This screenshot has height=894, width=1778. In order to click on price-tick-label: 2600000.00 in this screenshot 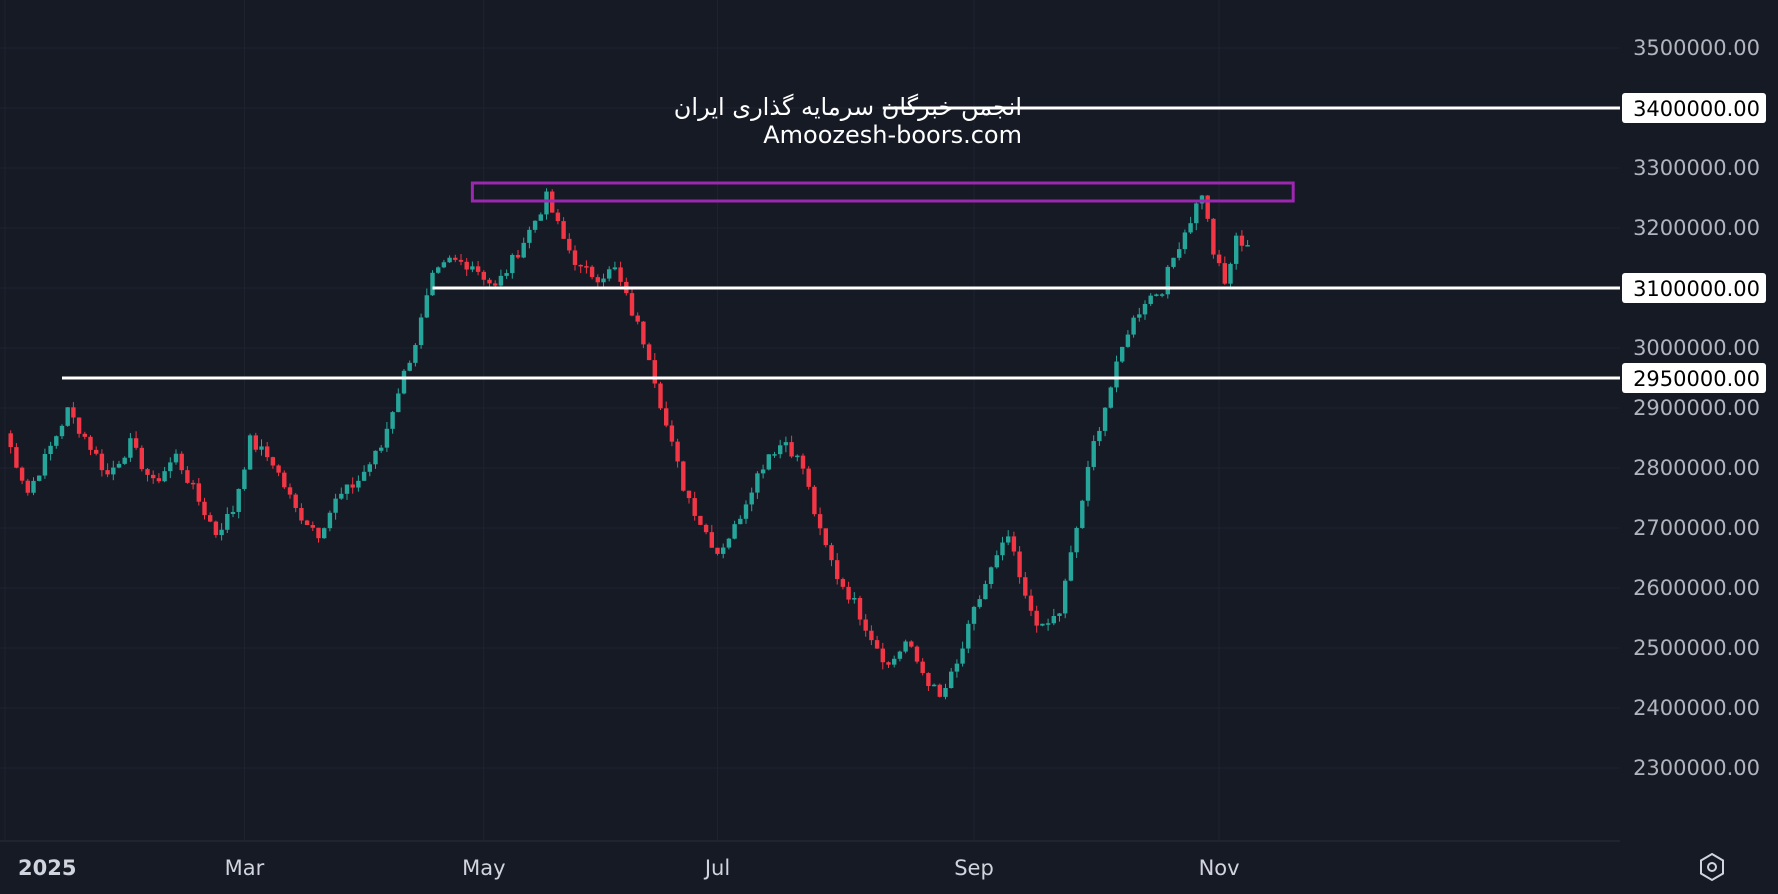, I will do `click(1696, 588)`.